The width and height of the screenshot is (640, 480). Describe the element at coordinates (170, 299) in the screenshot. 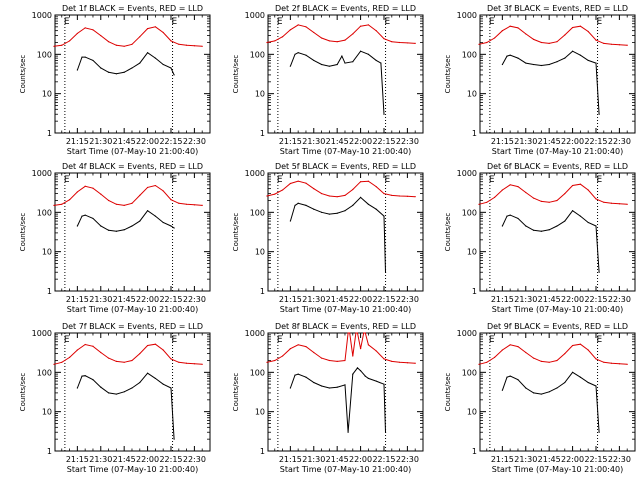

I see `x-tick-label: 22:15` at that location.